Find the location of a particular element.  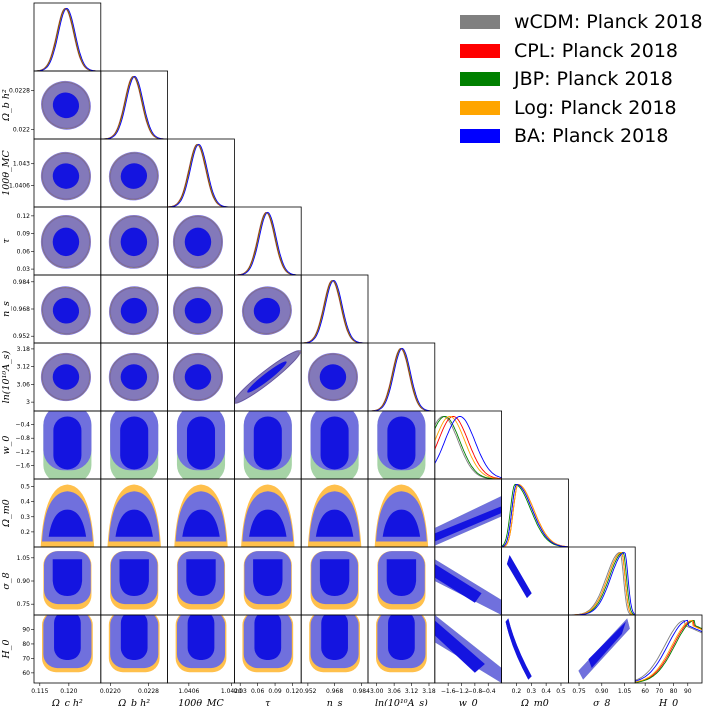

ytick-label-6-1: −1.2 is located at coordinates (22, 452).